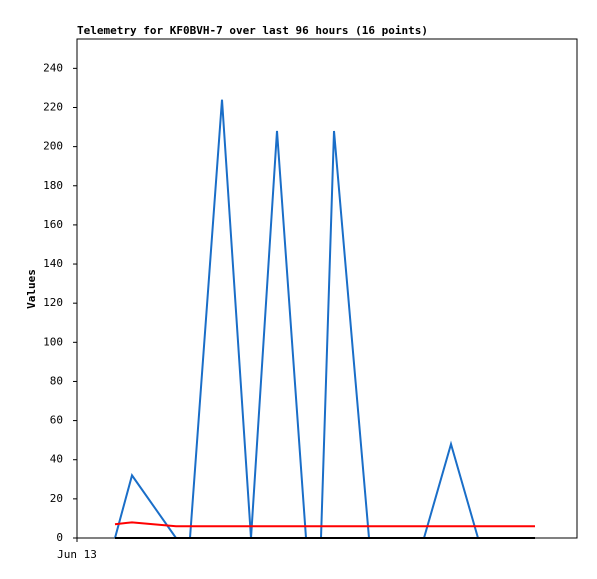  I want to click on y-tick-label: 100, so click(53, 341).